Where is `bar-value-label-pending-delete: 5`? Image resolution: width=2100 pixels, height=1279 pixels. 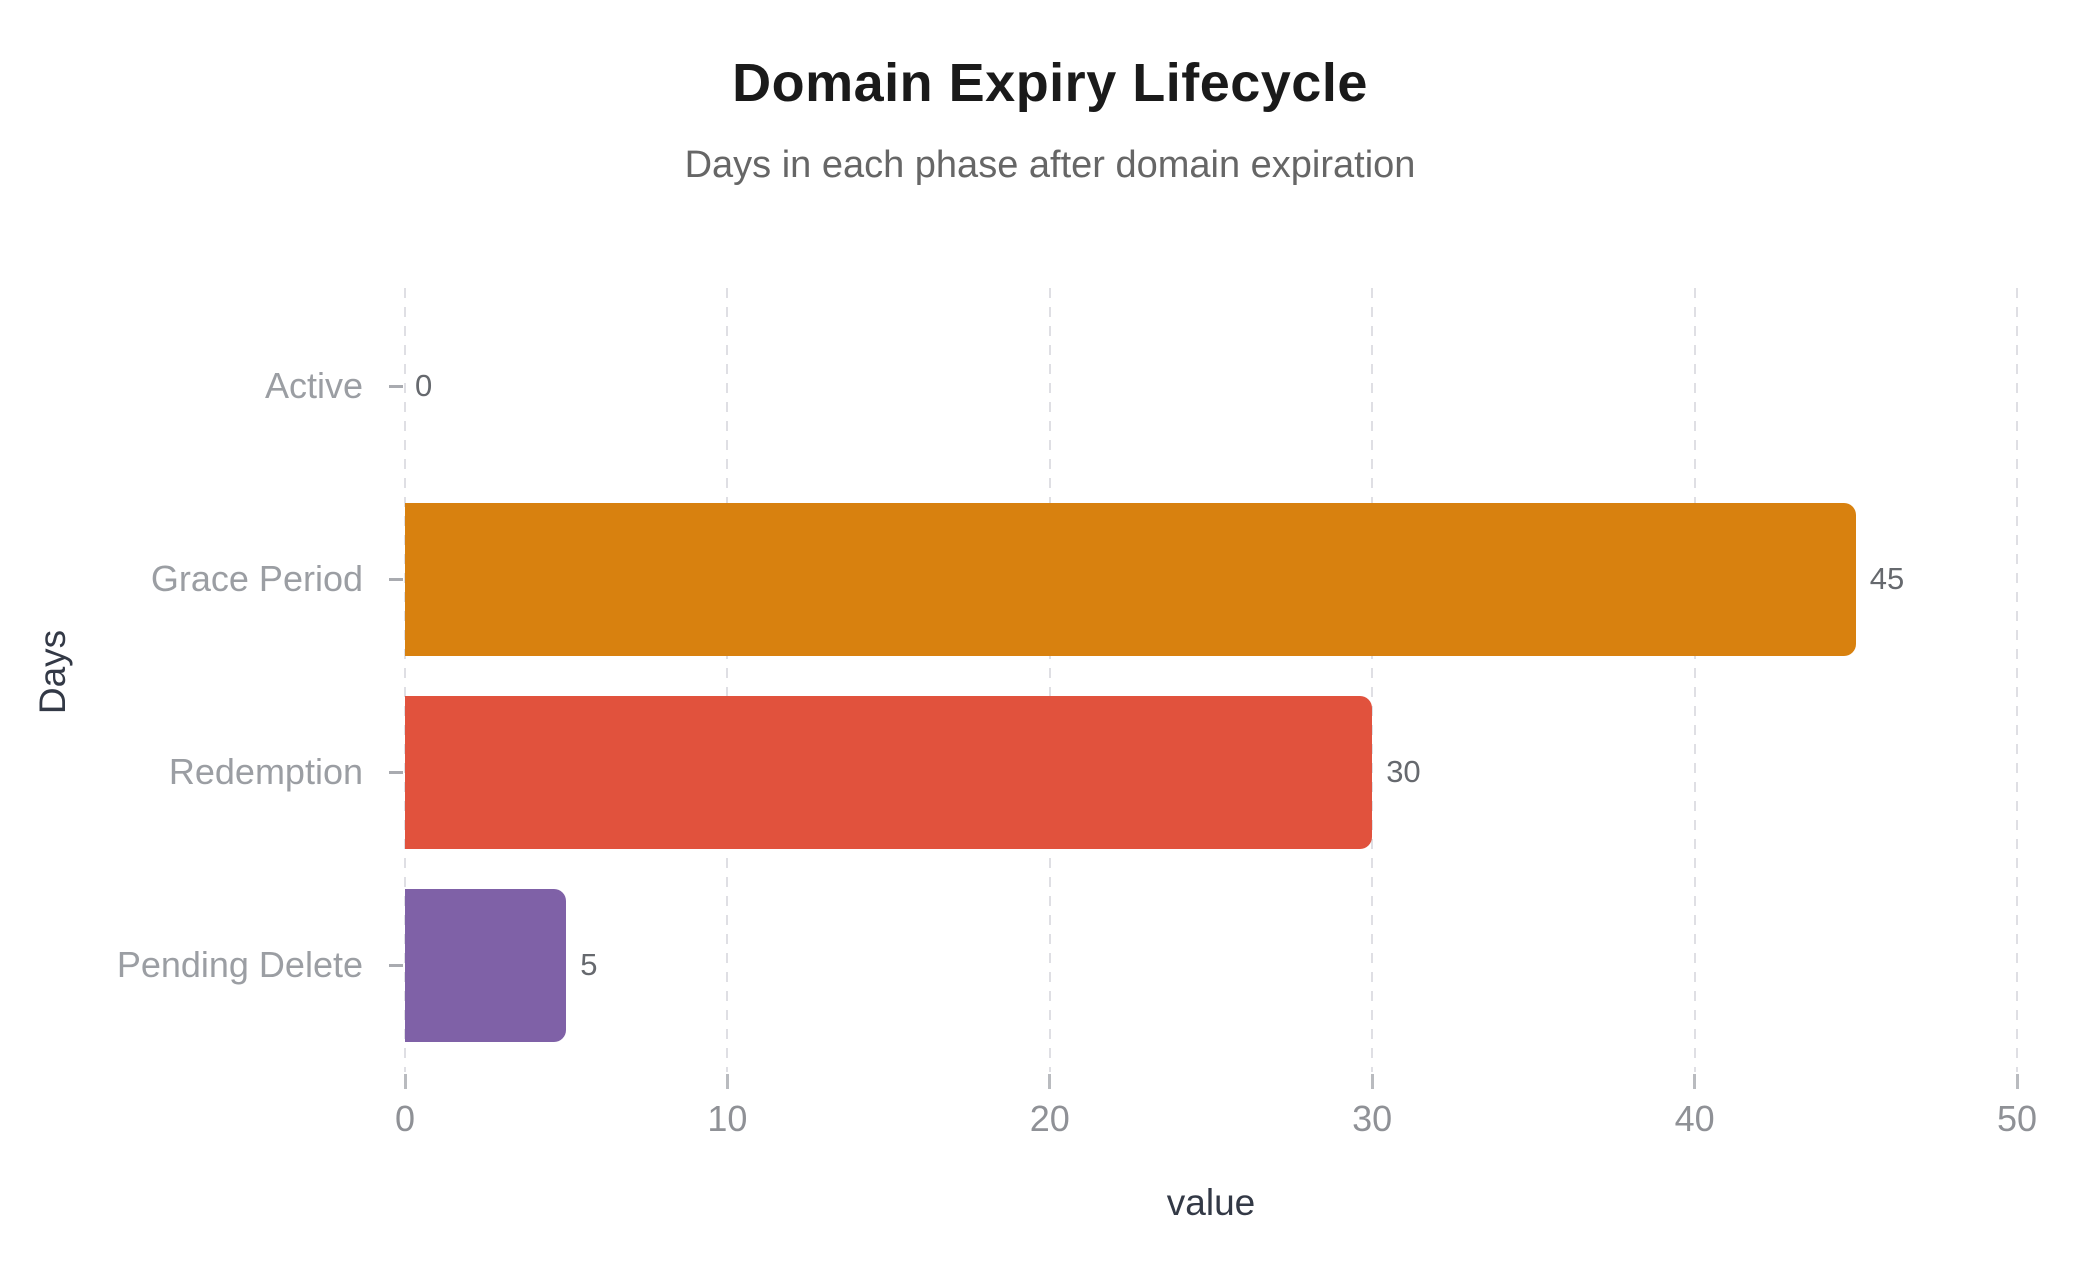 bar-value-label-pending-delete: 5 is located at coordinates (589, 964).